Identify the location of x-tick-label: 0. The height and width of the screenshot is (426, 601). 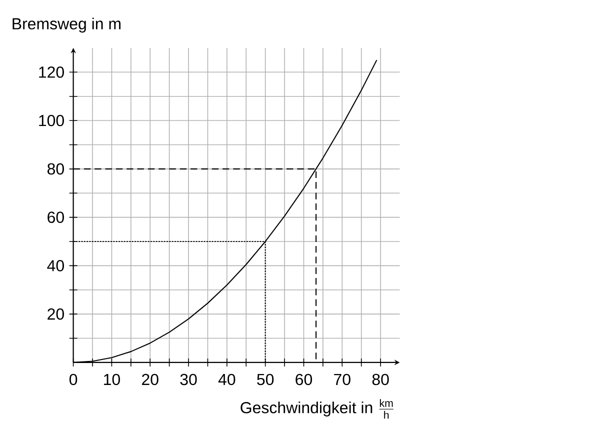
(73, 379).